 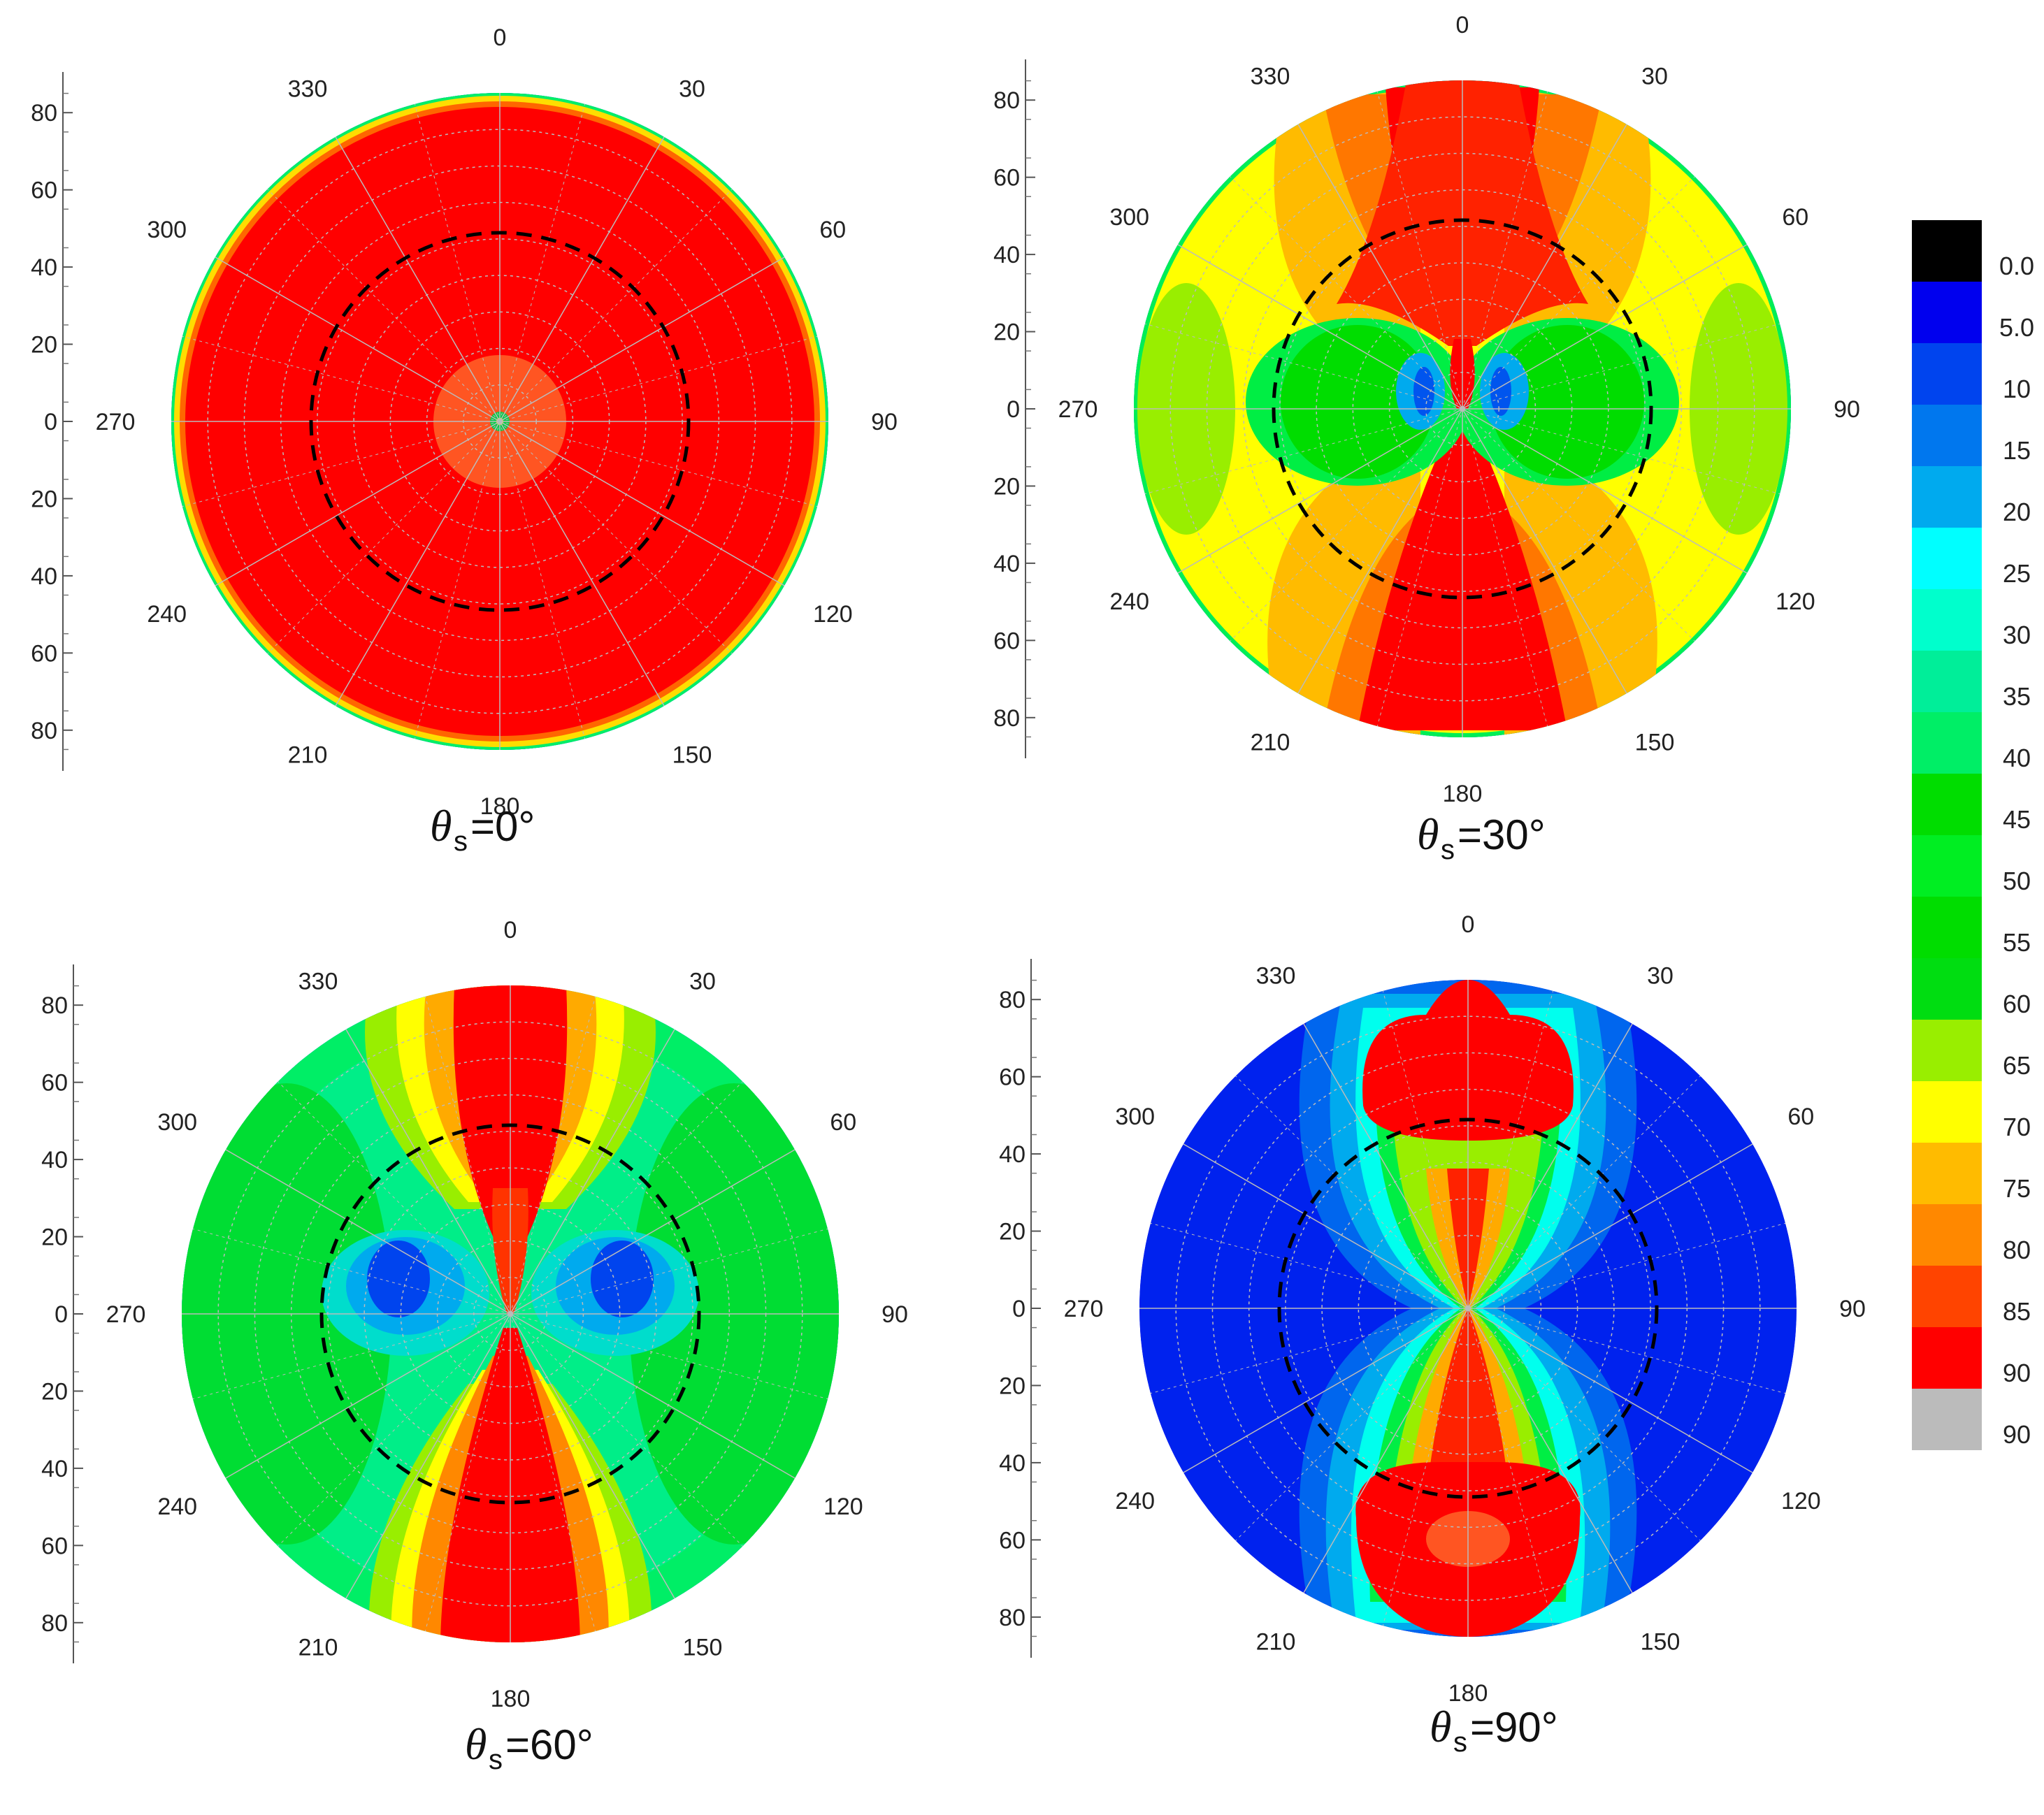 What do you see at coordinates (1502, 834) in the screenshot?
I see `caption-value: =30°` at bounding box center [1502, 834].